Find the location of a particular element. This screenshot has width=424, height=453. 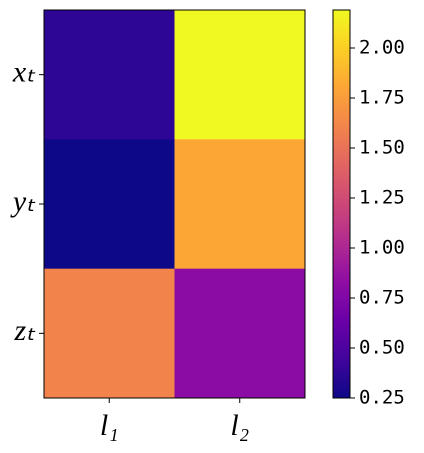

colorbar is located at coordinates (341, 204).